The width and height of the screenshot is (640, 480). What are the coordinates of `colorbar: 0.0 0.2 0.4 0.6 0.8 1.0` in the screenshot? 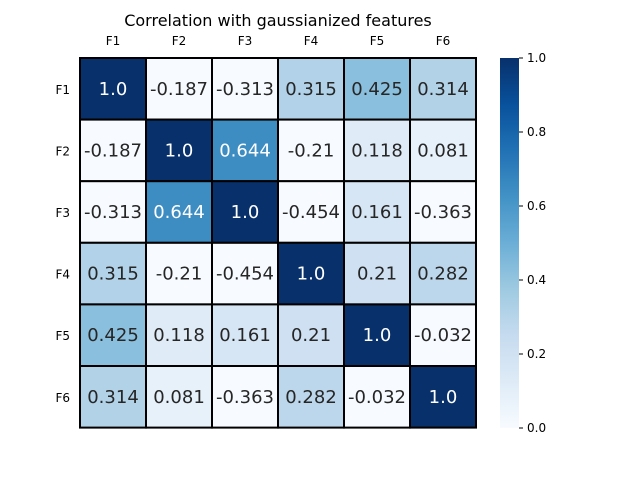 It's located at (523, 243).